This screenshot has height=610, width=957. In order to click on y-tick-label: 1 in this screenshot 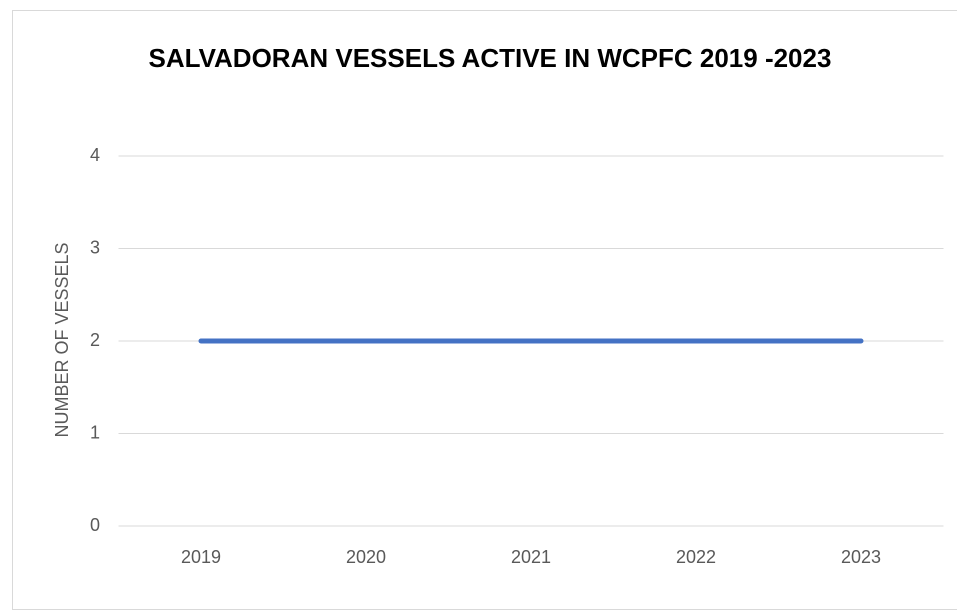, I will do `click(95, 432)`.